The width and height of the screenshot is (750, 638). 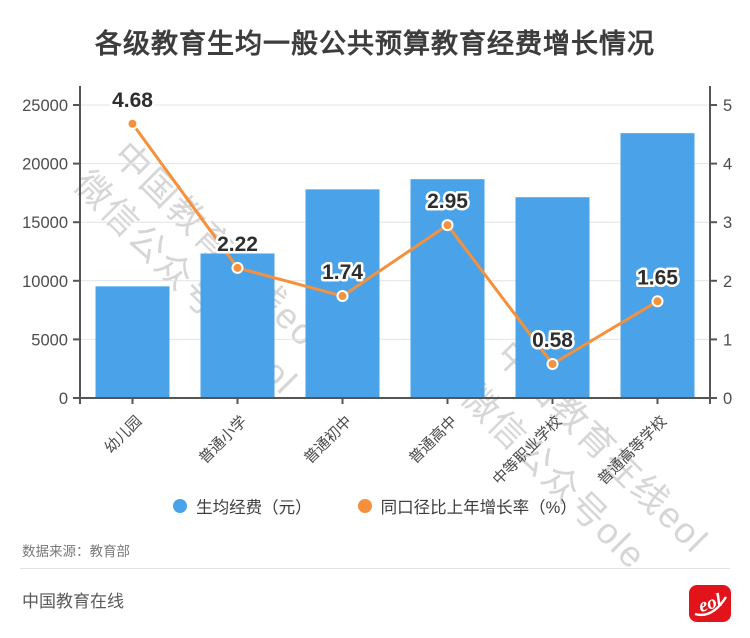 I want to click on bar-普通小学, so click(x=237, y=325).